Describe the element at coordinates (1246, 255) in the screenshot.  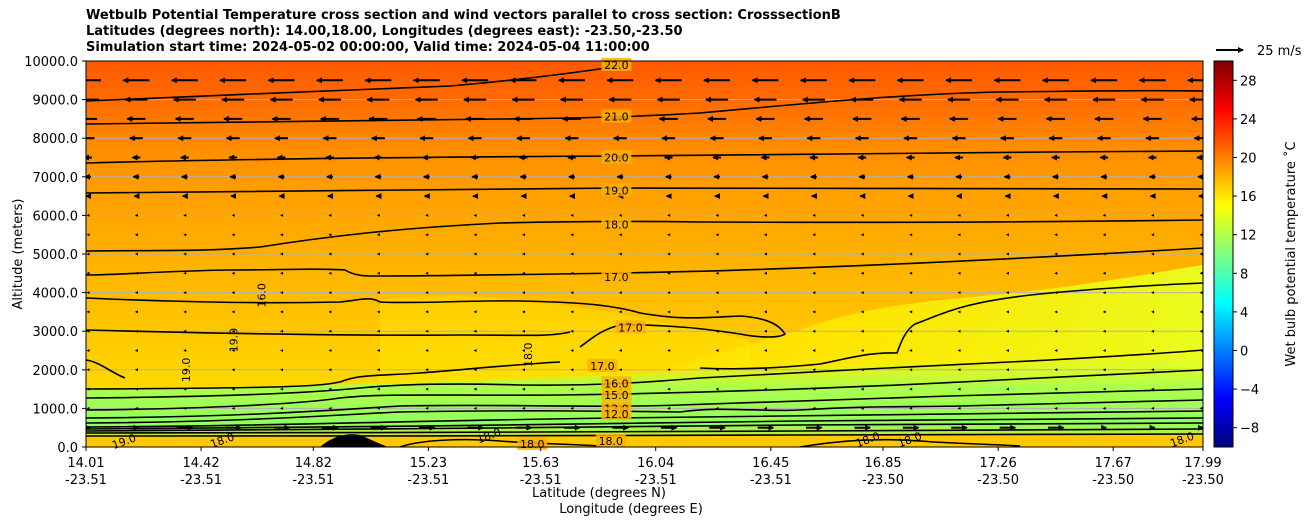
I see `colorbar-ticks: −8 −4 0 4 8 12 16 20 24 28` at that location.